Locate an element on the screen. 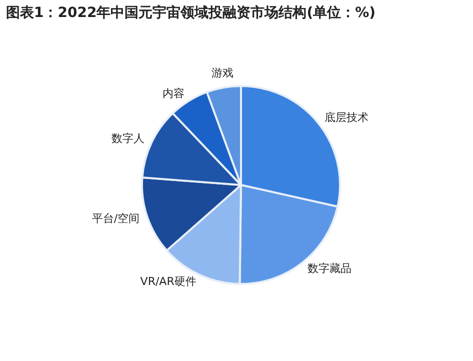 The height and width of the screenshot is (361, 473). slice-label: 底层技术 is located at coordinates (346, 117).